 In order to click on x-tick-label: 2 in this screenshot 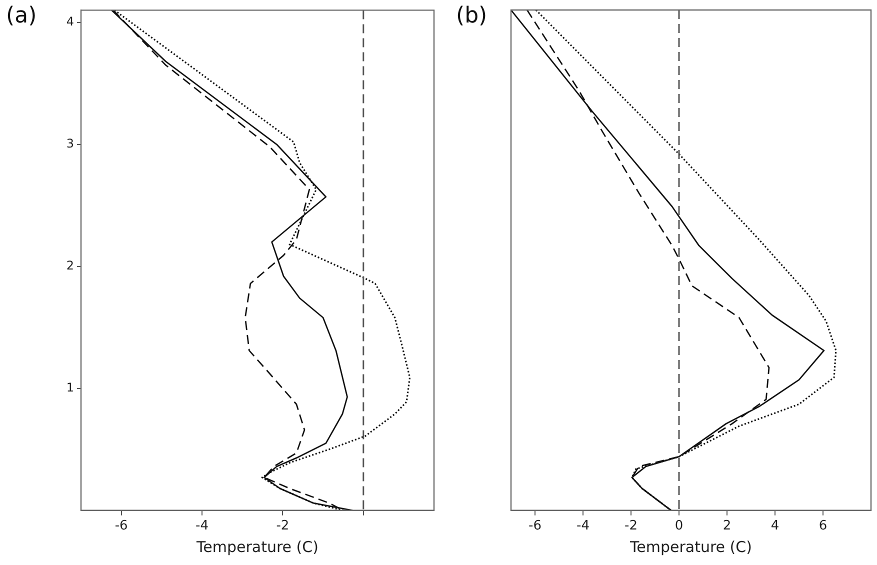, I will do `click(727, 526)`.